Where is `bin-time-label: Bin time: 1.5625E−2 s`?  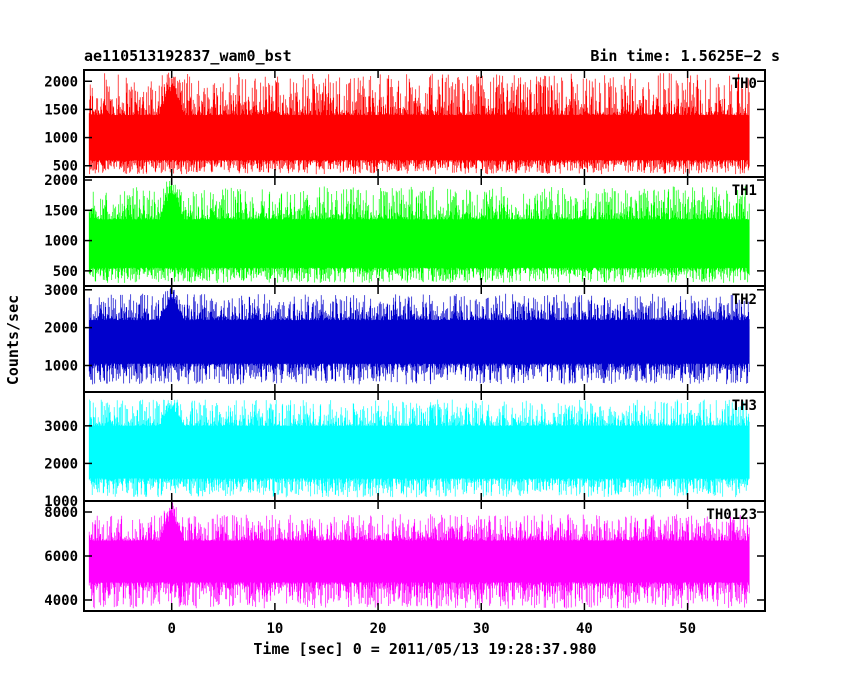
bin-time-label: Bin time: 1.5625E−2 s is located at coordinates (685, 56).